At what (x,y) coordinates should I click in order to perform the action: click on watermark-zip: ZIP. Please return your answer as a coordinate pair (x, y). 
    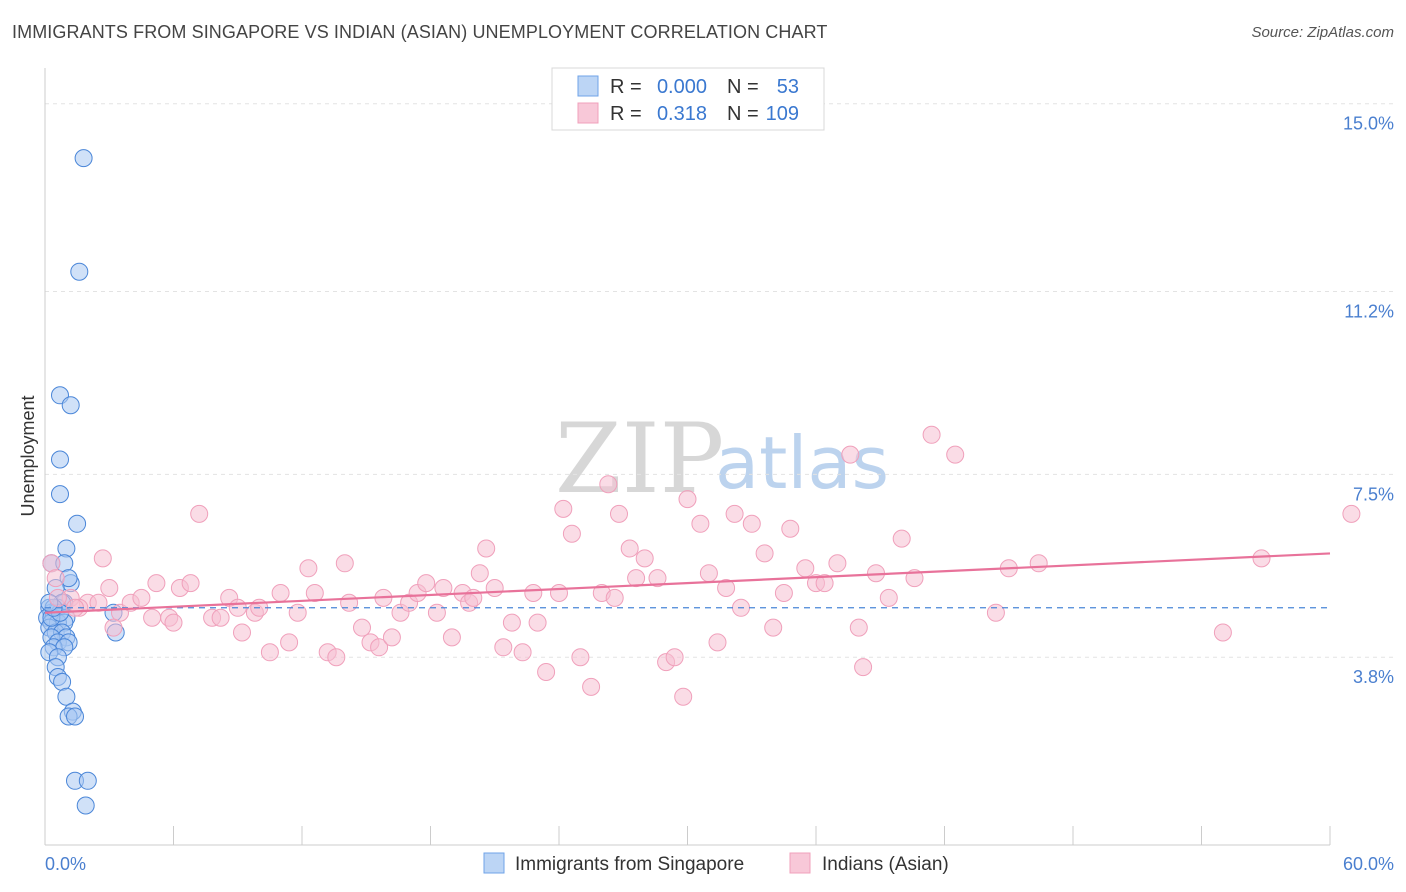
    Looking at the image, I should click on (639, 459).